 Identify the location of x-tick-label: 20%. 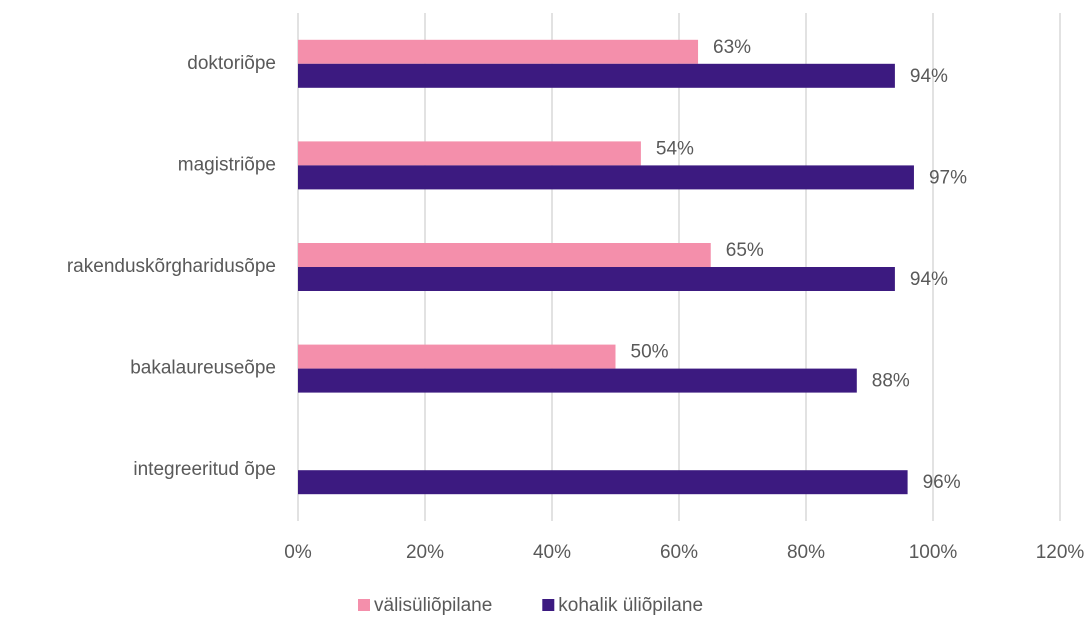
(425, 552).